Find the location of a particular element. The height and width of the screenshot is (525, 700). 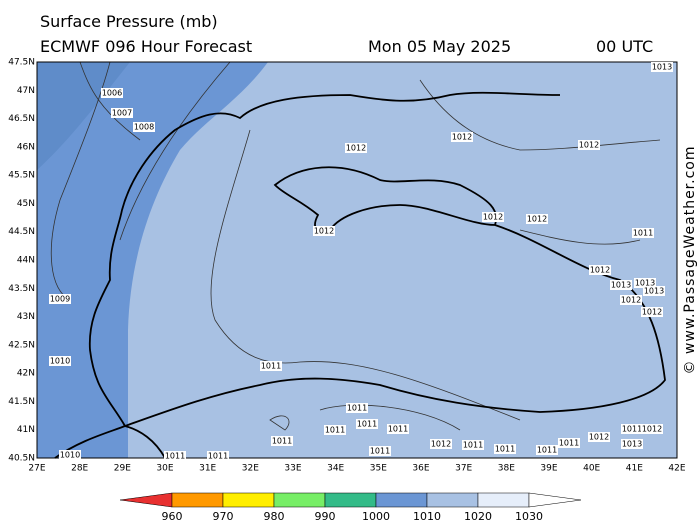

lon-label: 34E is located at coordinates (335, 469).